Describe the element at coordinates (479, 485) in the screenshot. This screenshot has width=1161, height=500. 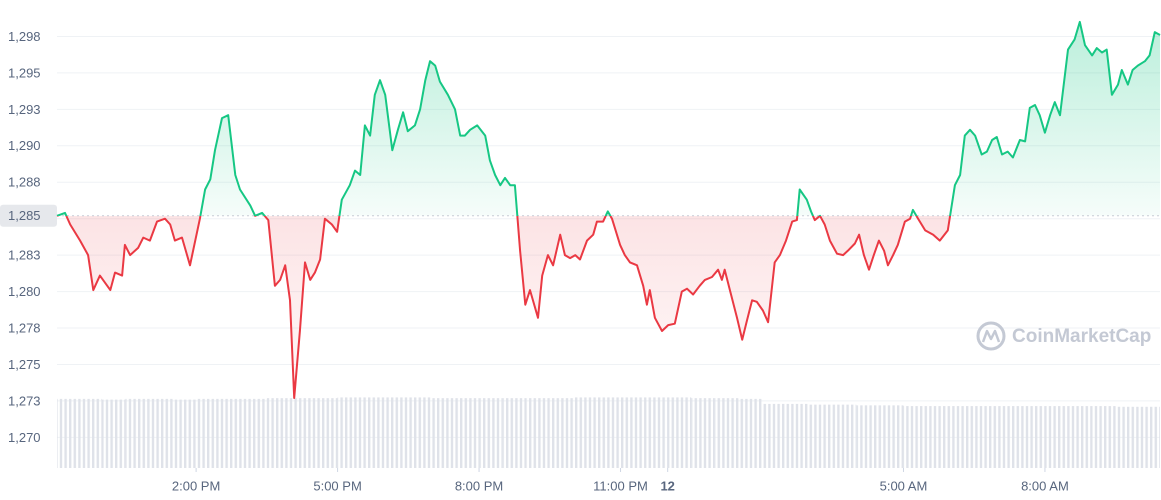
I see `x-tick-label: 8:00 PM` at that location.